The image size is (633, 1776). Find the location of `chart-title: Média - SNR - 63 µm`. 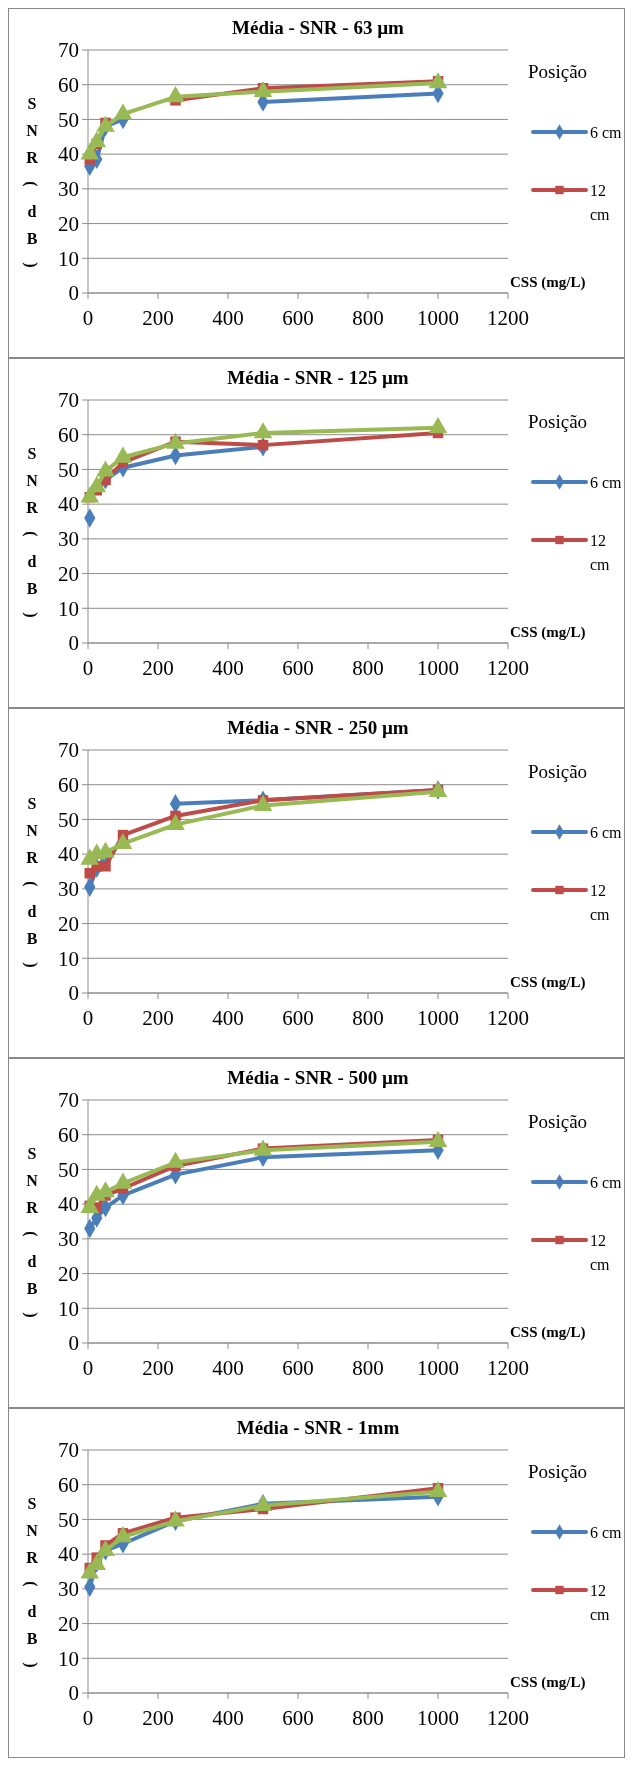

chart-title: Média - SNR - 63 µm is located at coordinates (318, 27).